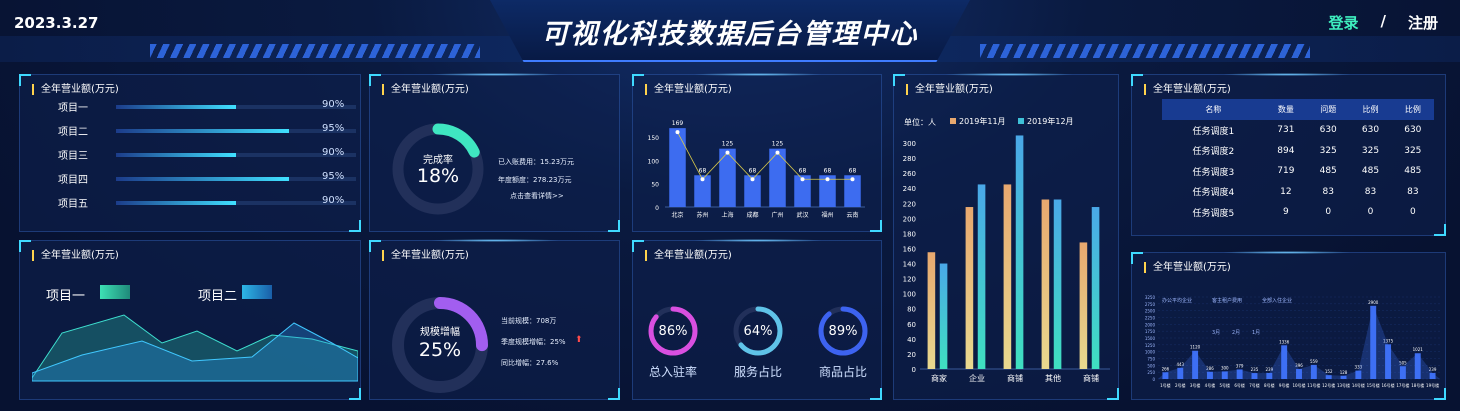 The image size is (1460, 411). What do you see at coordinates (1298, 171) in the screenshot?
I see `table-row: 任务调度3 719 485 485 485` at bounding box center [1298, 171].